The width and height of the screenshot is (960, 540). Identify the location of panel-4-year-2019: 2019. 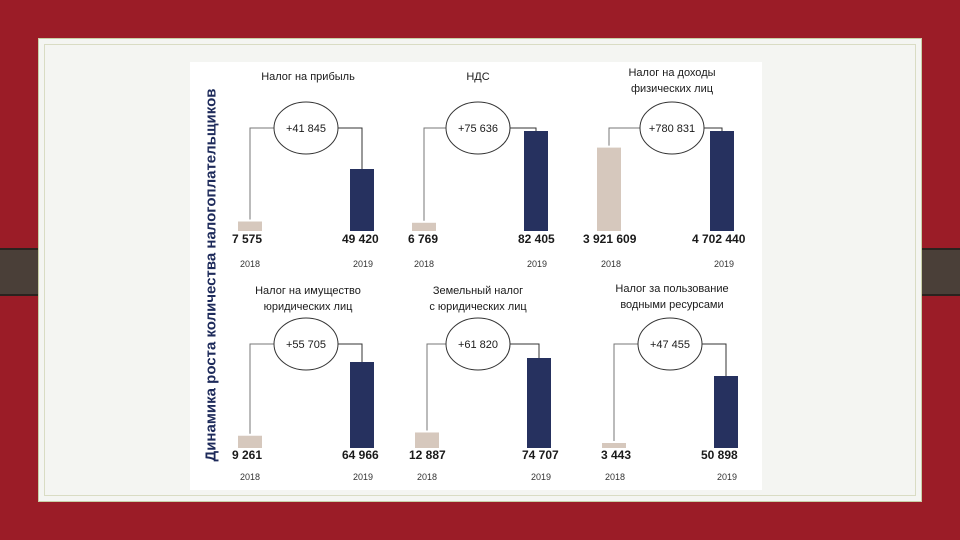
(363, 477).